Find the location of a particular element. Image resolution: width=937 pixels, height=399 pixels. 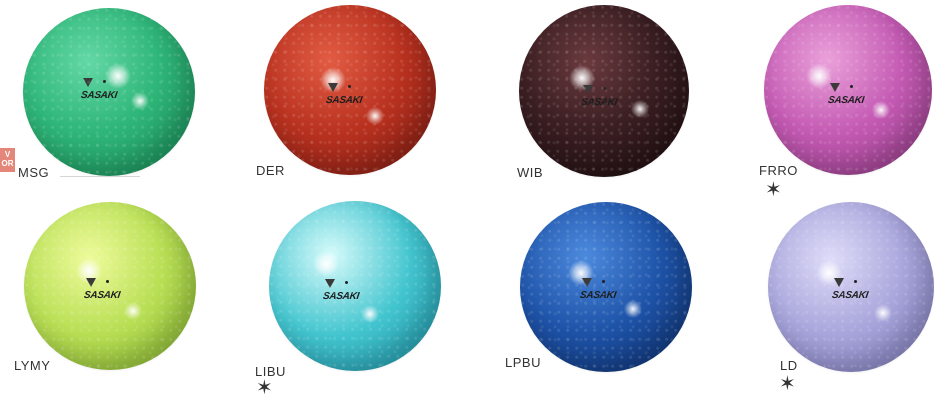

ball-label-msg: MSG is located at coordinates (34, 172).